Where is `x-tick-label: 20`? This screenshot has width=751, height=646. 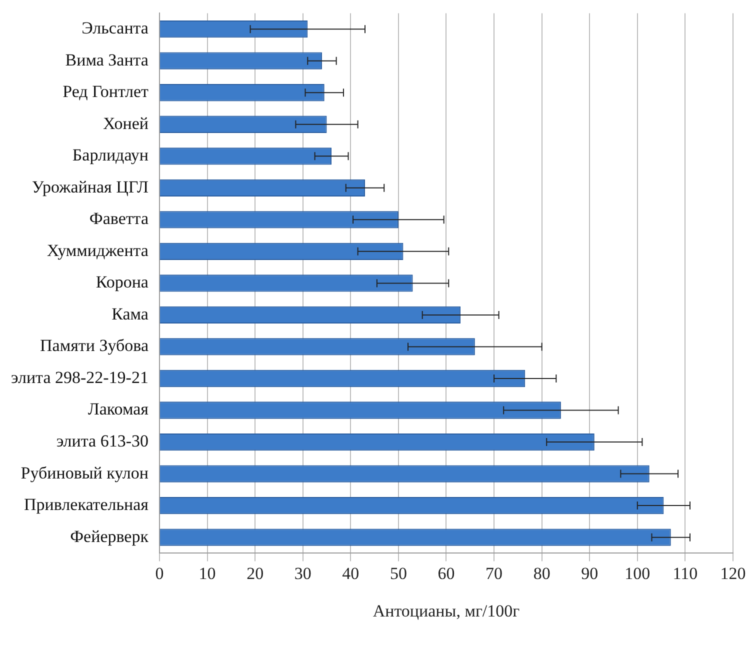
x-tick-label: 20 is located at coordinates (255, 573).